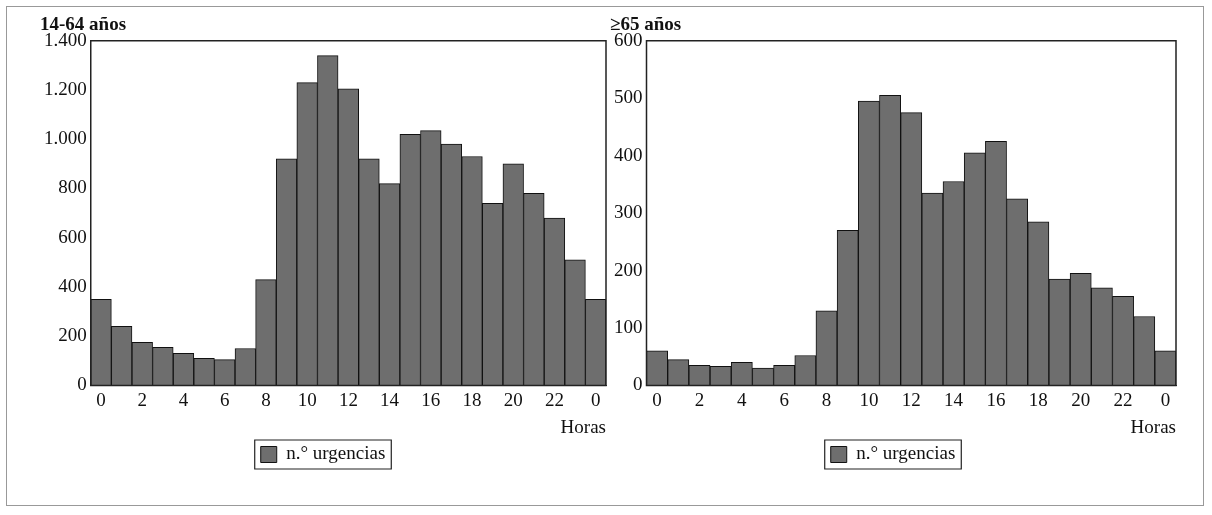  I want to click on y-tick-label: 100, so click(628, 326).